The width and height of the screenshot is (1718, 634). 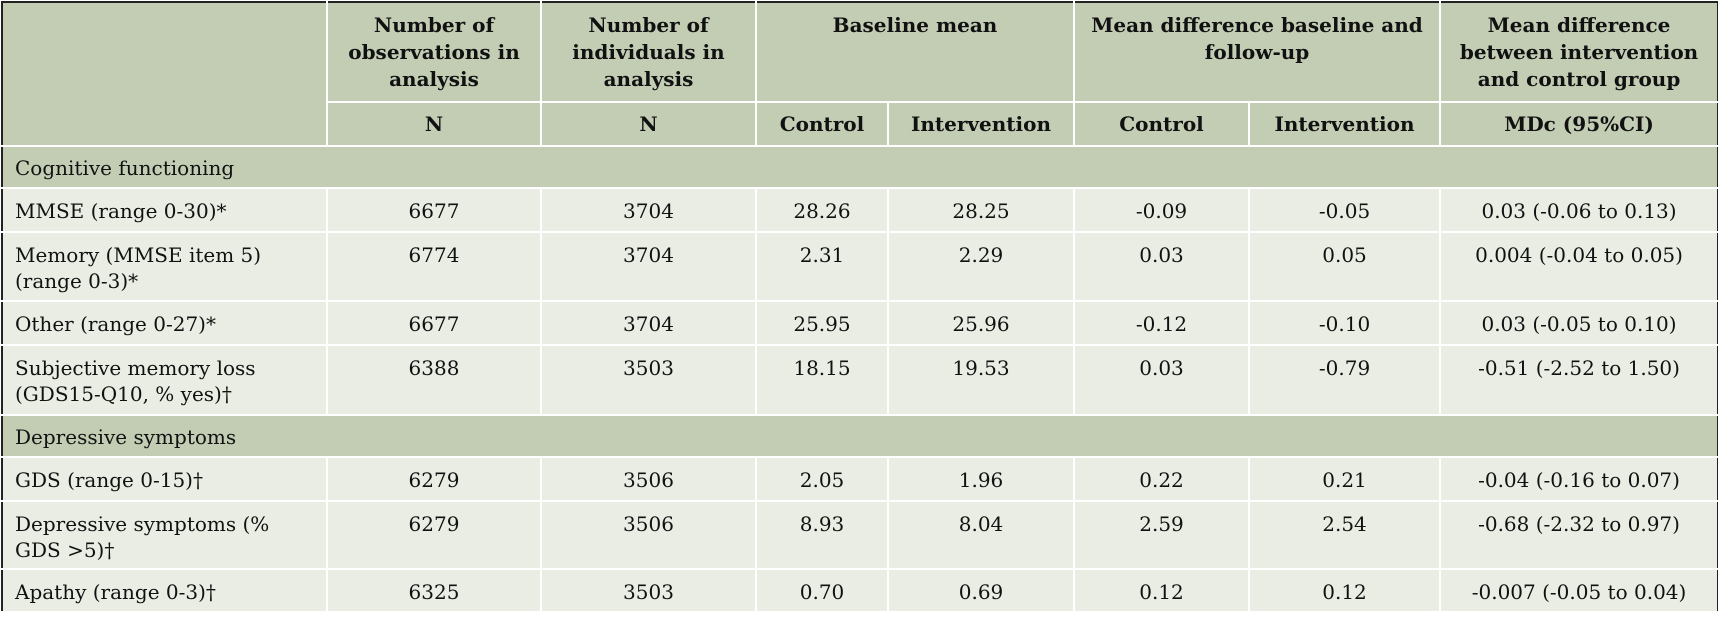 What do you see at coordinates (1345, 124) in the screenshot?
I see `subheader-diff-intervention: Intervention` at bounding box center [1345, 124].